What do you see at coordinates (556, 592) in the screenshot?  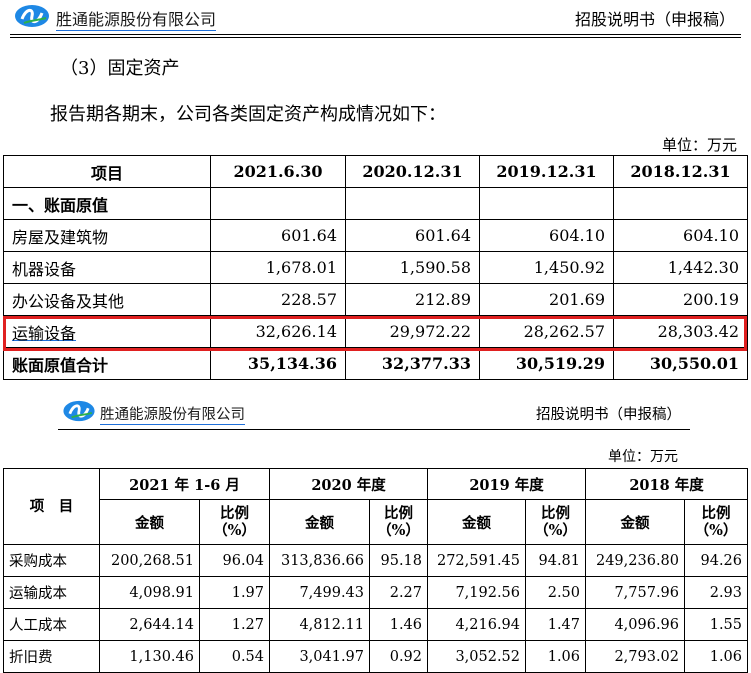 I see `cell: 2.50` at bounding box center [556, 592].